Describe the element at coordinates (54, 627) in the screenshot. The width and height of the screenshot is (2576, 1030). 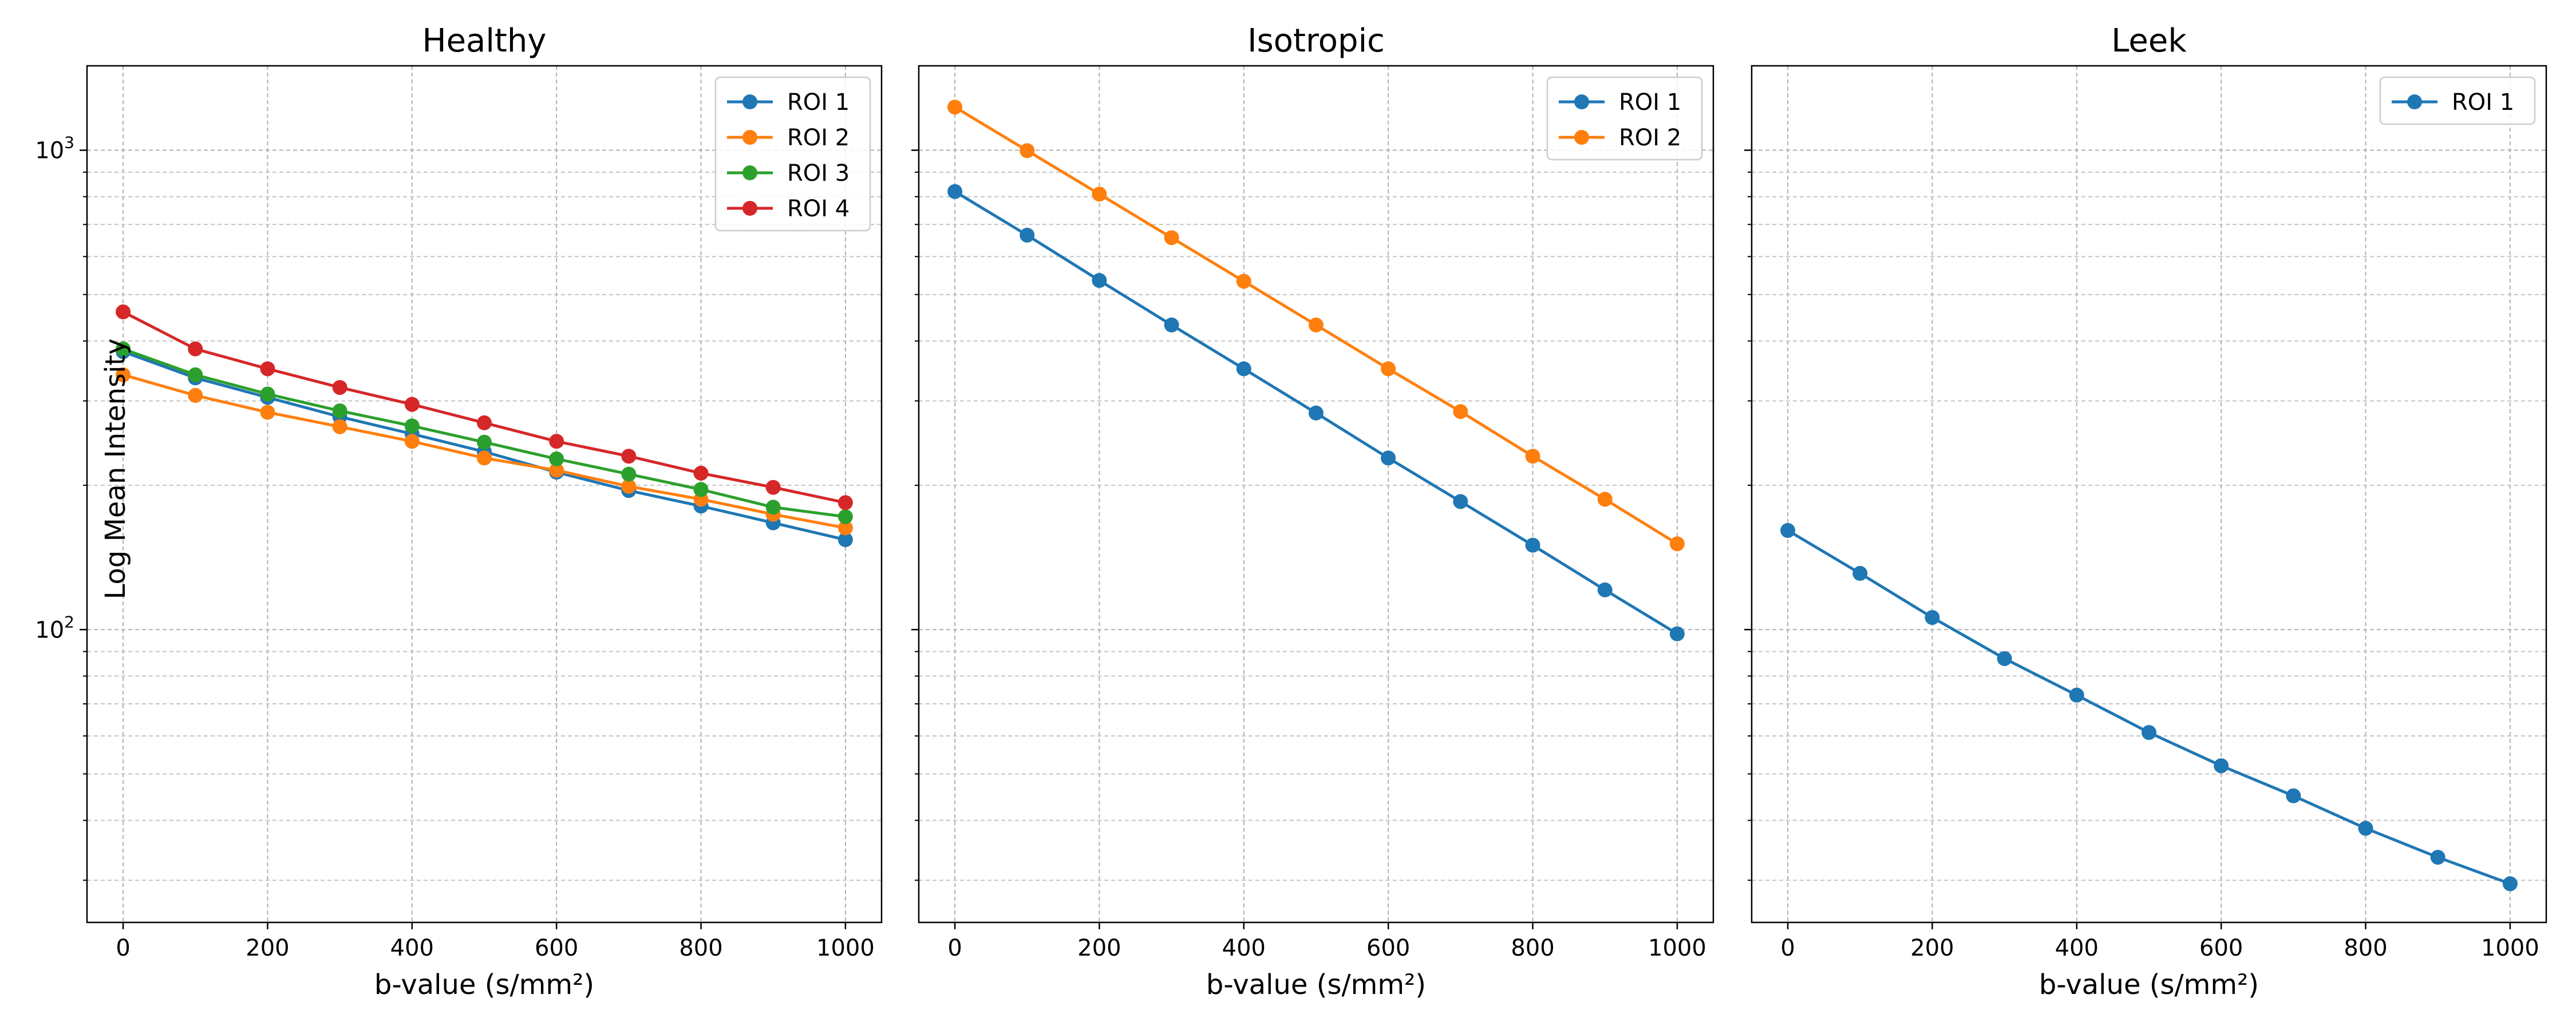
I see `y-tick-label: 102` at that location.